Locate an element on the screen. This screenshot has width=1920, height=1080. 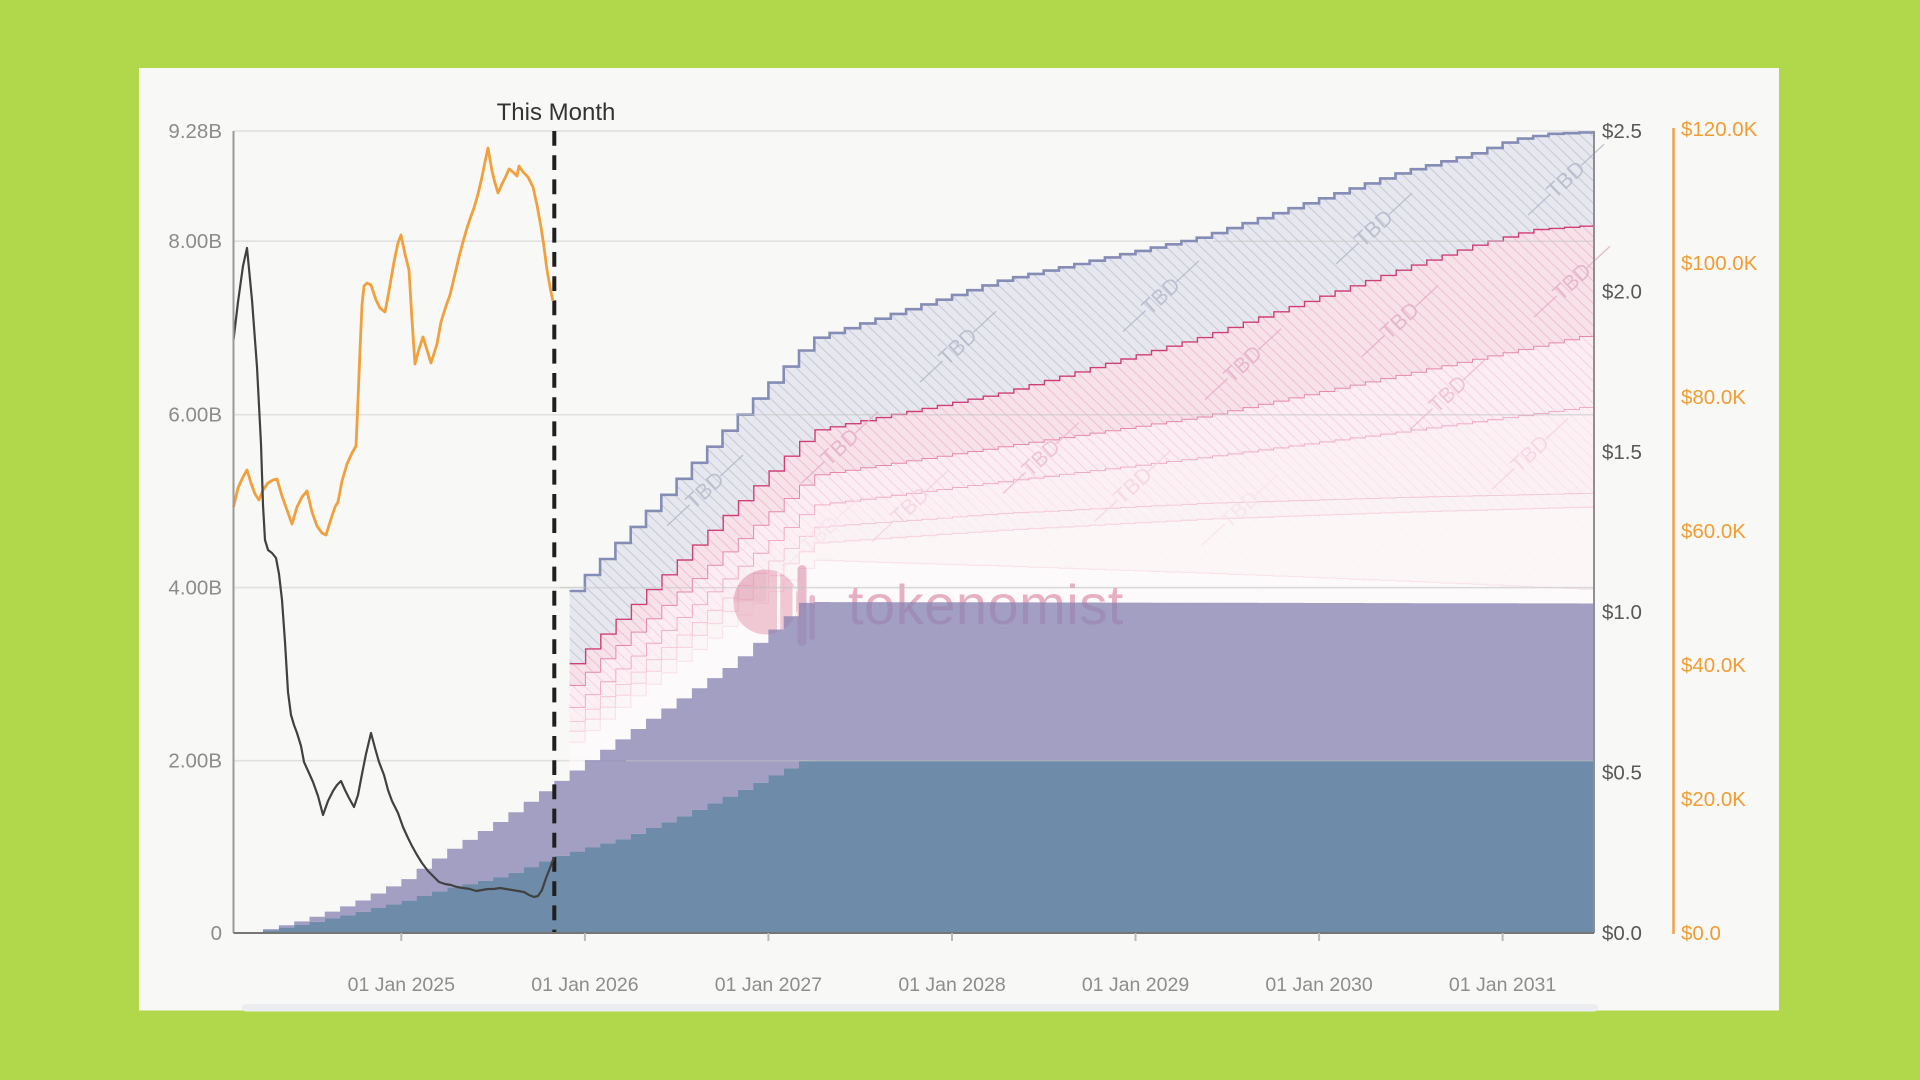
svg-text: 01 Jan 2026 is located at coordinates (584, 985).